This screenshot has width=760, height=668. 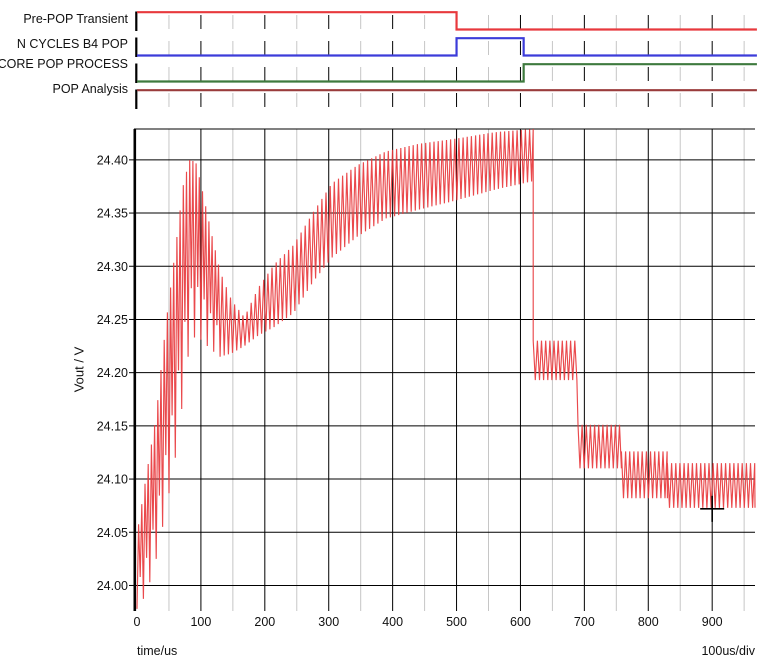 What do you see at coordinates (712, 622) in the screenshot?
I see `x-tick-label: 900` at bounding box center [712, 622].